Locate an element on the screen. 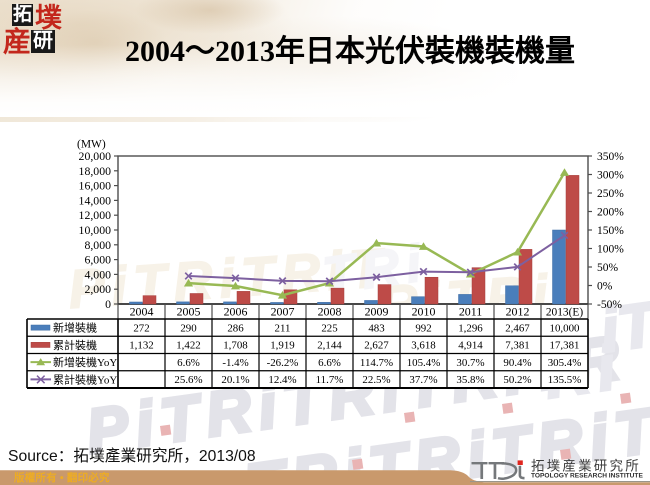  svg-text: 2007 is located at coordinates (283, 311).